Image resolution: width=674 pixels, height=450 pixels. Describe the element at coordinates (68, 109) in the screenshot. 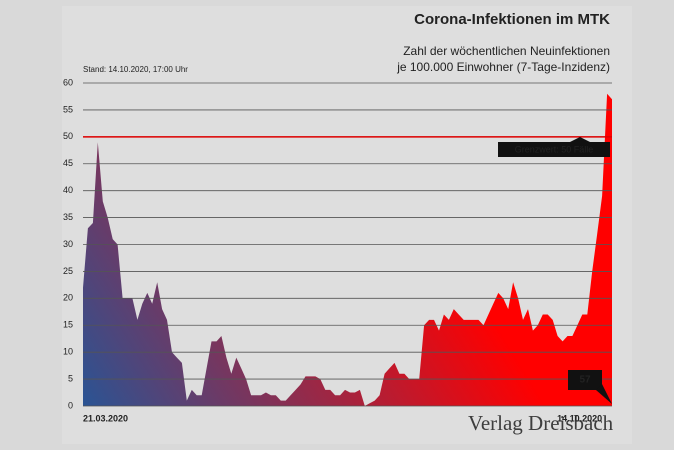

I see `y-tick-label: 55` at that location.